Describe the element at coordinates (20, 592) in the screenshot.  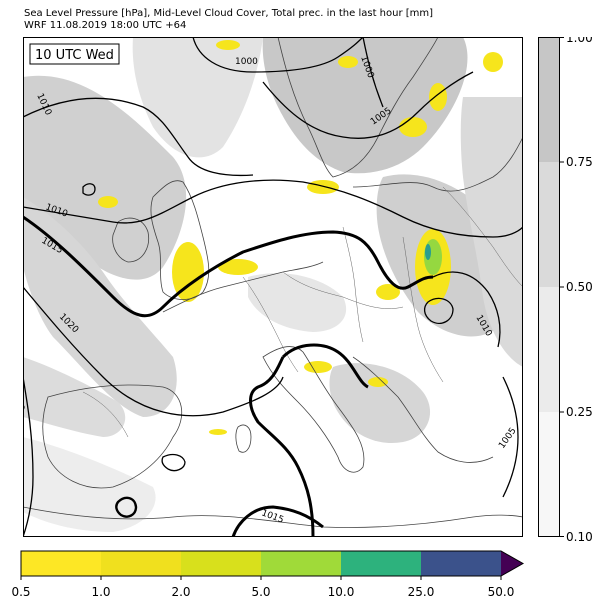
I see `precipbar-label-1: 0.5` at that location.